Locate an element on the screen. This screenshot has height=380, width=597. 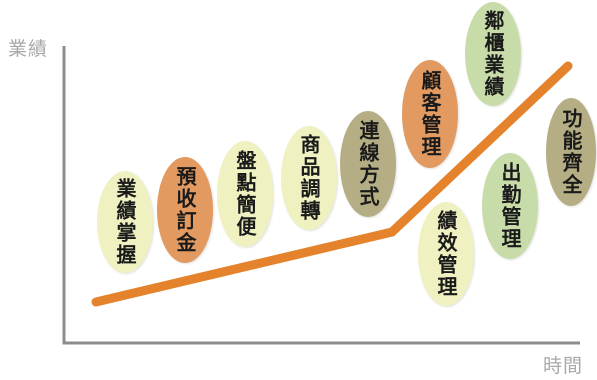
feature-bubble-chain-mode: 連線方式 is located at coordinates (368, 164).